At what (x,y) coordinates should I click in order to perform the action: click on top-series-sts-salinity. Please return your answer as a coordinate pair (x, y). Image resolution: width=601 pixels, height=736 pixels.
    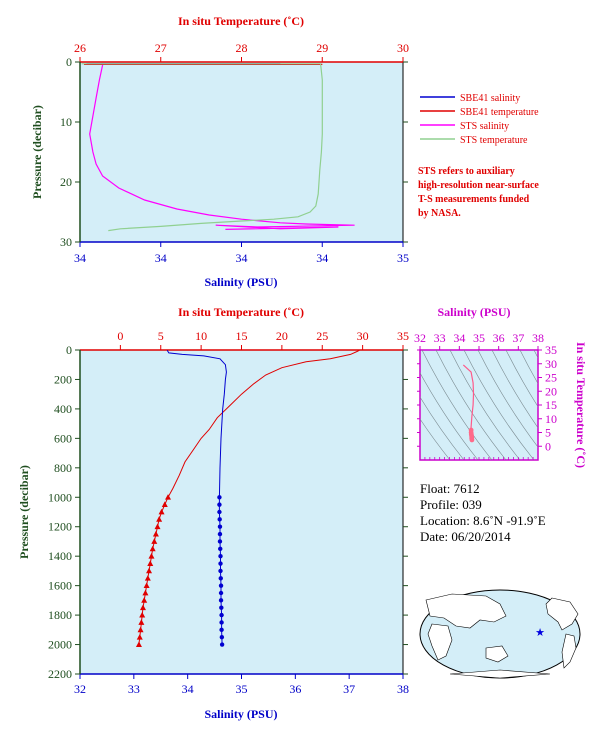
    Looking at the image, I should click on (222, 147).